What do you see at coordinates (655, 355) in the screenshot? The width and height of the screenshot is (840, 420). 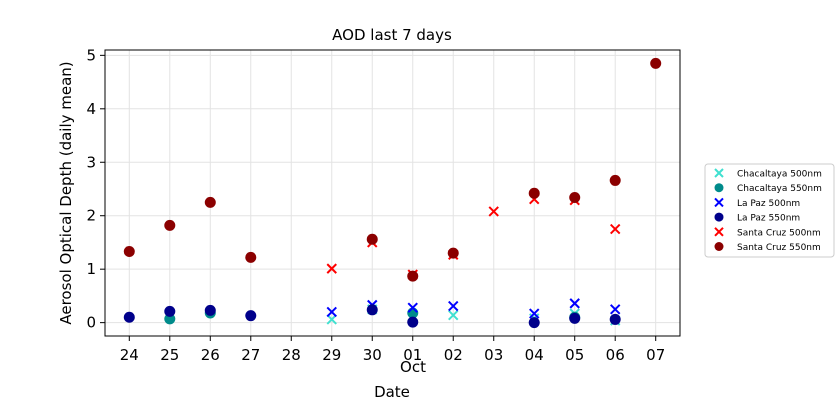 I see `x-tick-label: 07` at bounding box center [655, 355].